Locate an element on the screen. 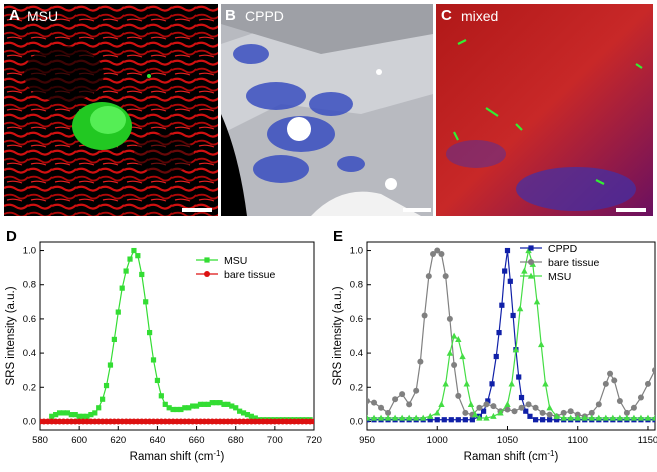 The height and width of the screenshot is (472, 657). x-tick-label: 1000 is located at coordinates (437, 440).